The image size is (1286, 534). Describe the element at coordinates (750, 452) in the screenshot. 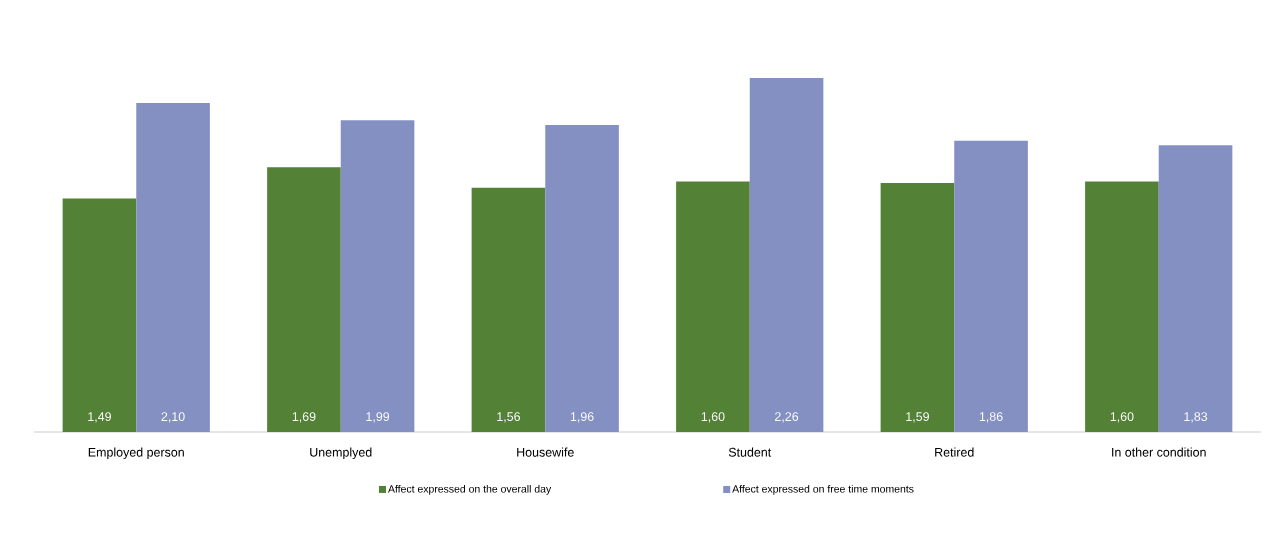

I see `x-tick-label: Student` at that location.